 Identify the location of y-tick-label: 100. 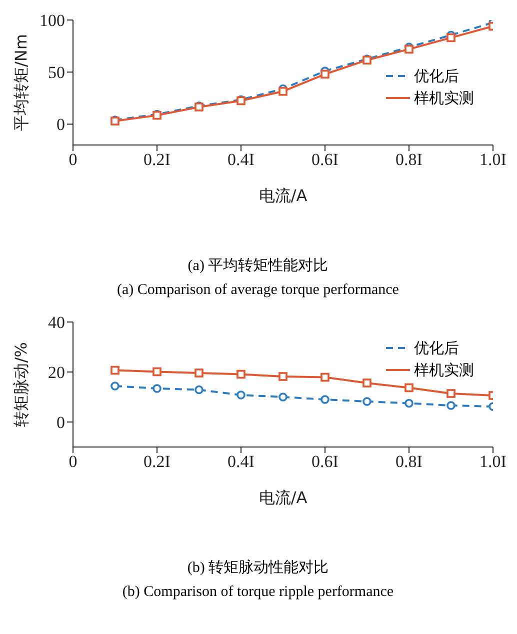
(52, 20).